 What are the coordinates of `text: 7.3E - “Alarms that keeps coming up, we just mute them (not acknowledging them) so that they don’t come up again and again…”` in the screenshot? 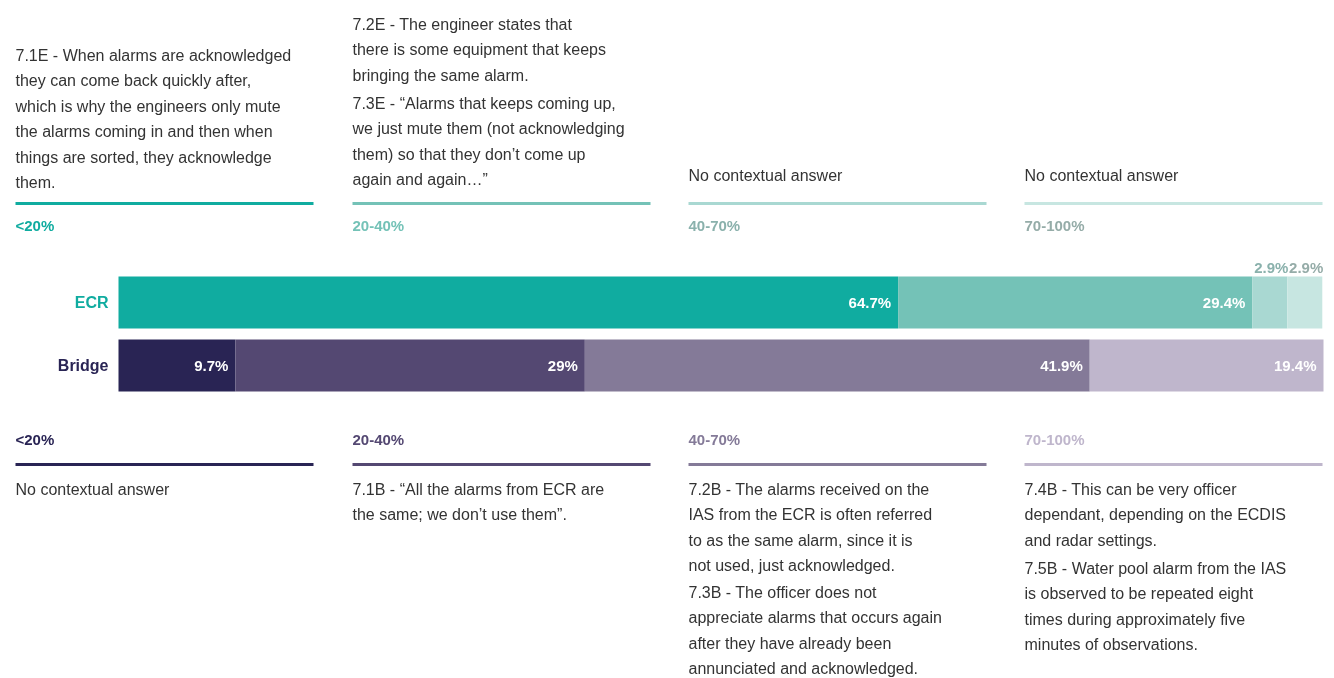 It's located at (488, 141).